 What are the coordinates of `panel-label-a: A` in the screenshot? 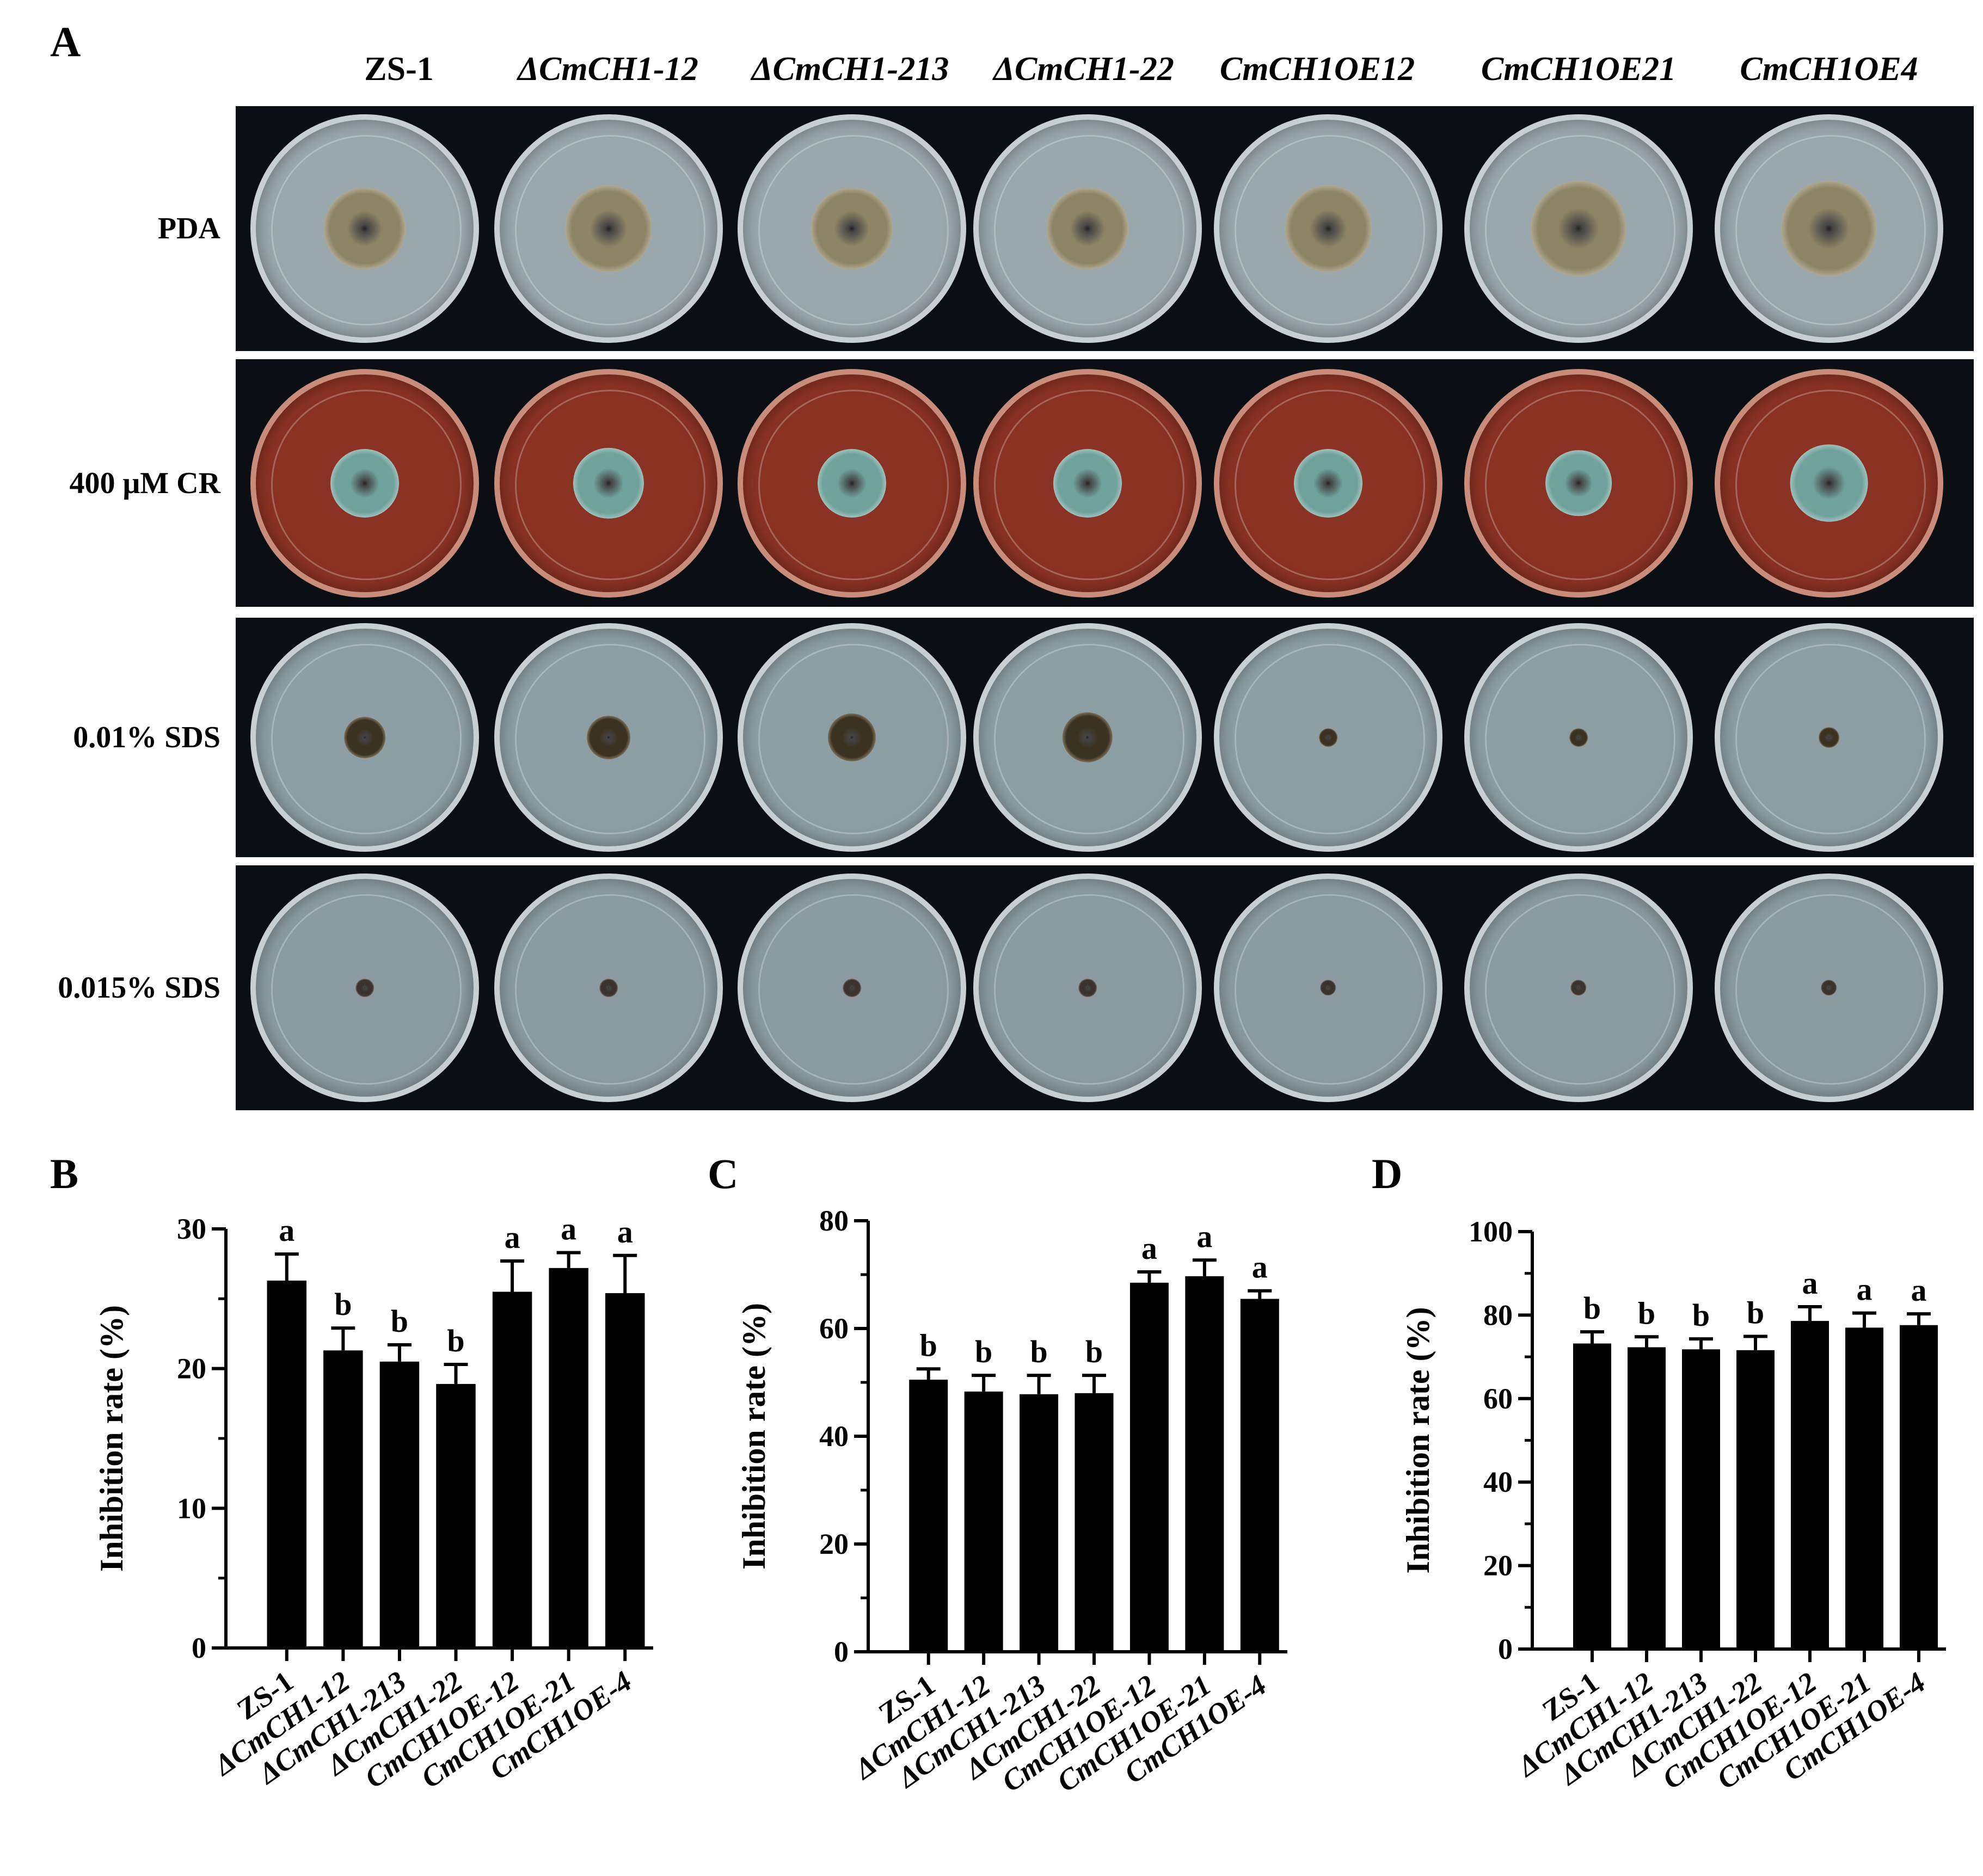 It's located at (65, 42).